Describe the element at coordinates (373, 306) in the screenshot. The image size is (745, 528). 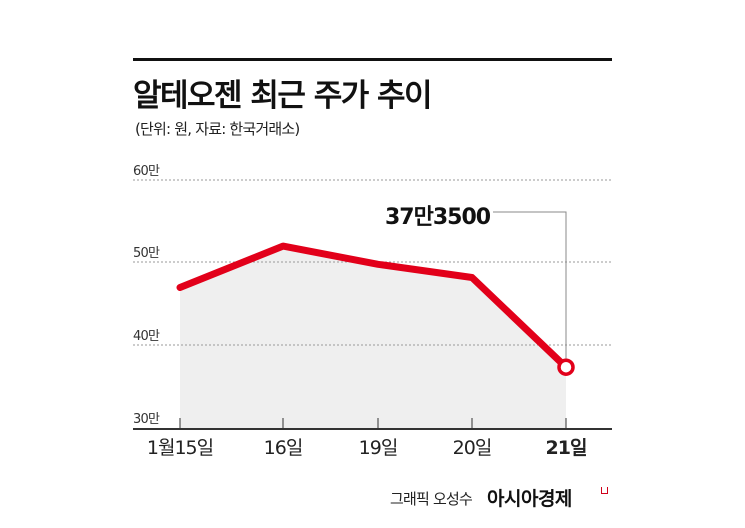
I see `price-line` at that location.